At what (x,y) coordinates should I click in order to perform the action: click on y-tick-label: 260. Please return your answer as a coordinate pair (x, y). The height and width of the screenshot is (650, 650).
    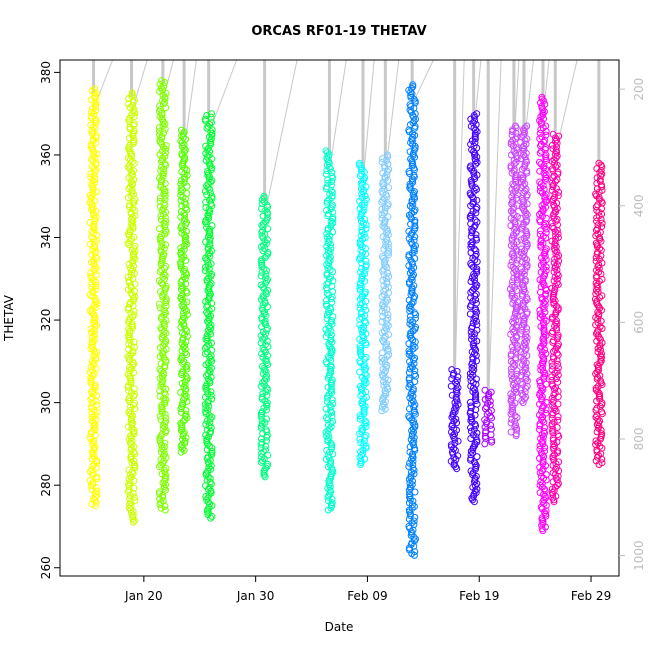
    Looking at the image, I should click on (46, 567).